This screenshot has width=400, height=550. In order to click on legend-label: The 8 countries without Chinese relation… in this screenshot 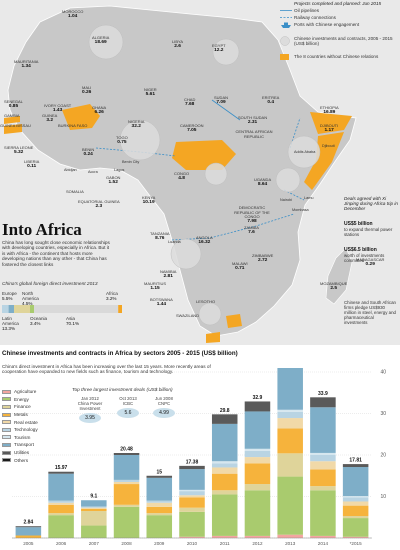, I will do `click(336, 56)`.